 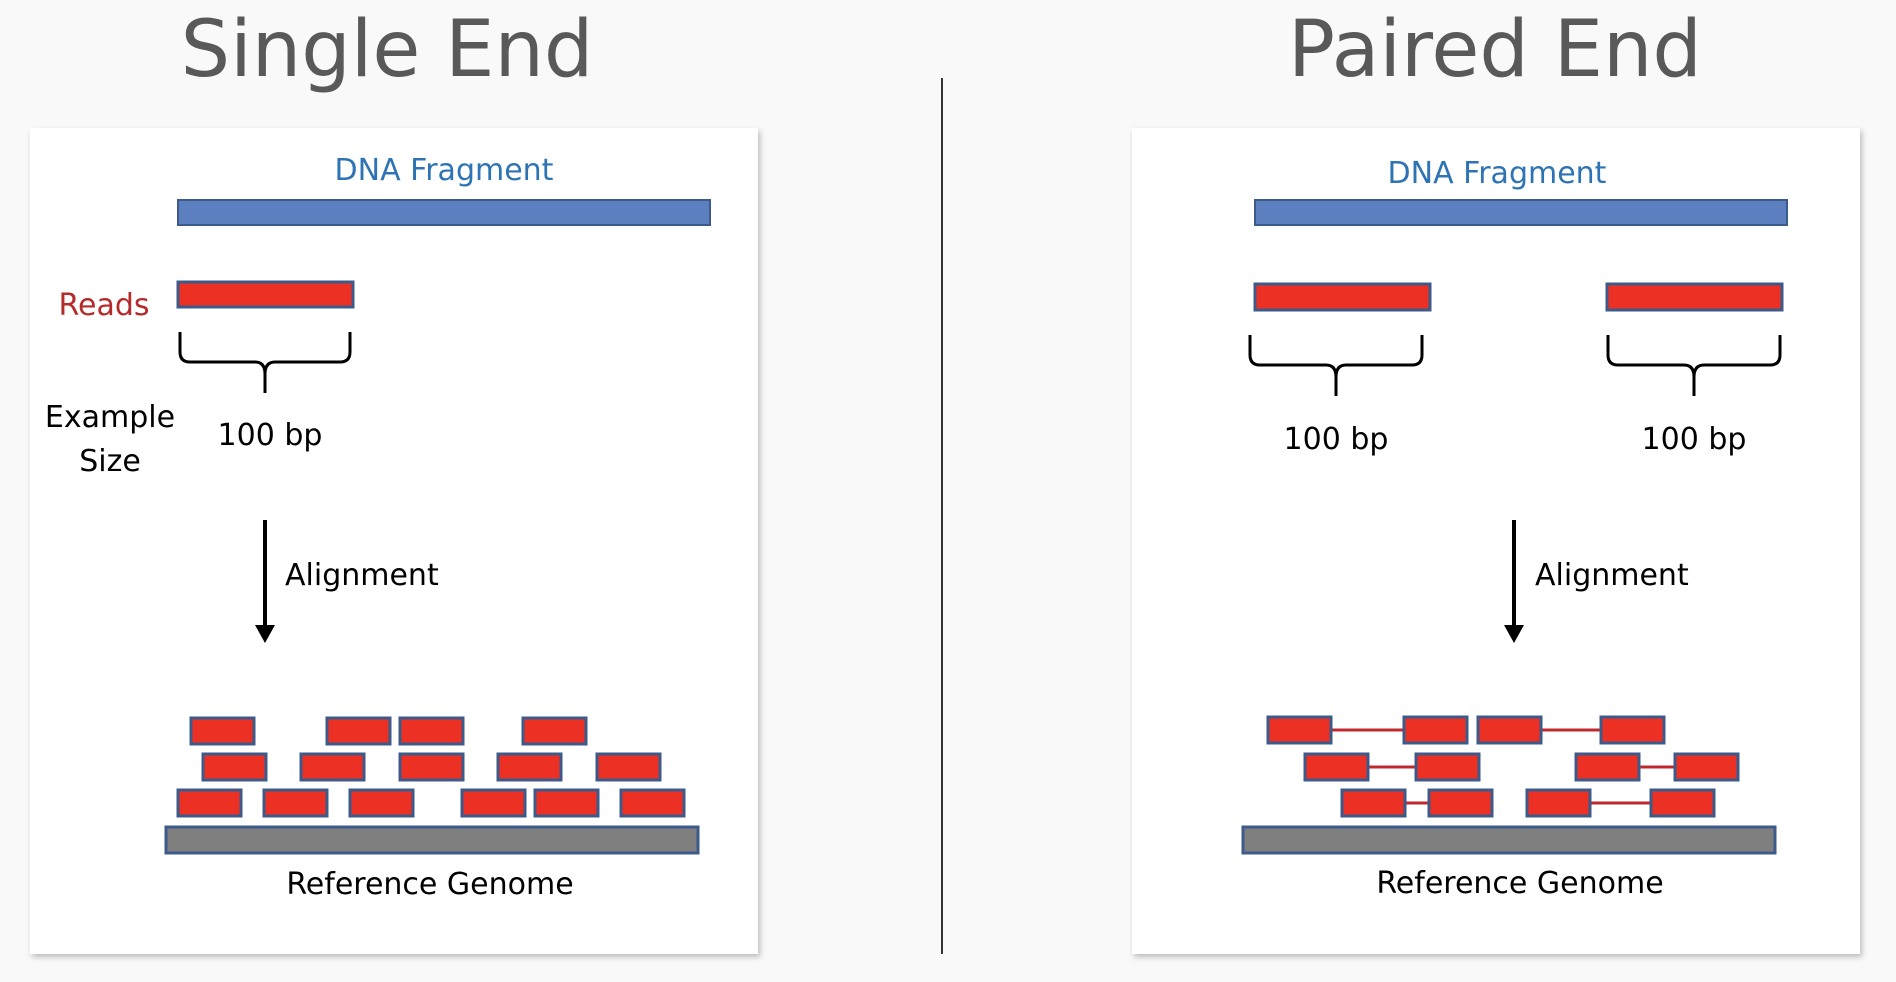 I want to click on paired-size-label-1: 100 bp, so click(x=1336, y=439).